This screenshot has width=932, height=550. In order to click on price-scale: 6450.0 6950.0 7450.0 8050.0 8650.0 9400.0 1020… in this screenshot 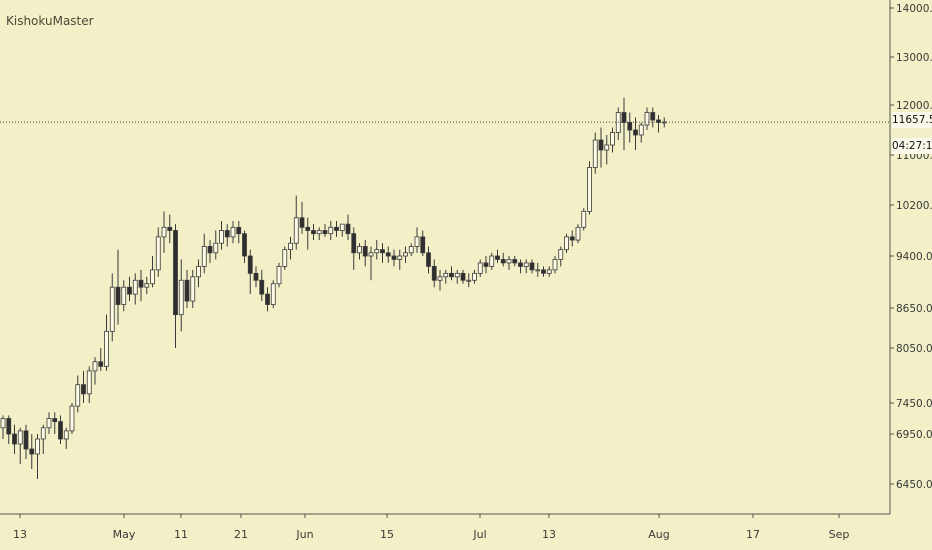, I will do `click(911, 247)`.